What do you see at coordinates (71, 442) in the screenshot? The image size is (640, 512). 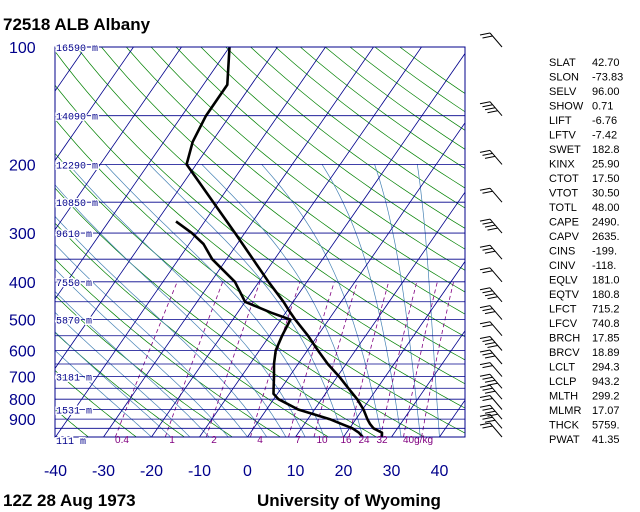 I see `height-label: 111 m` at bounding box center [71, 442].